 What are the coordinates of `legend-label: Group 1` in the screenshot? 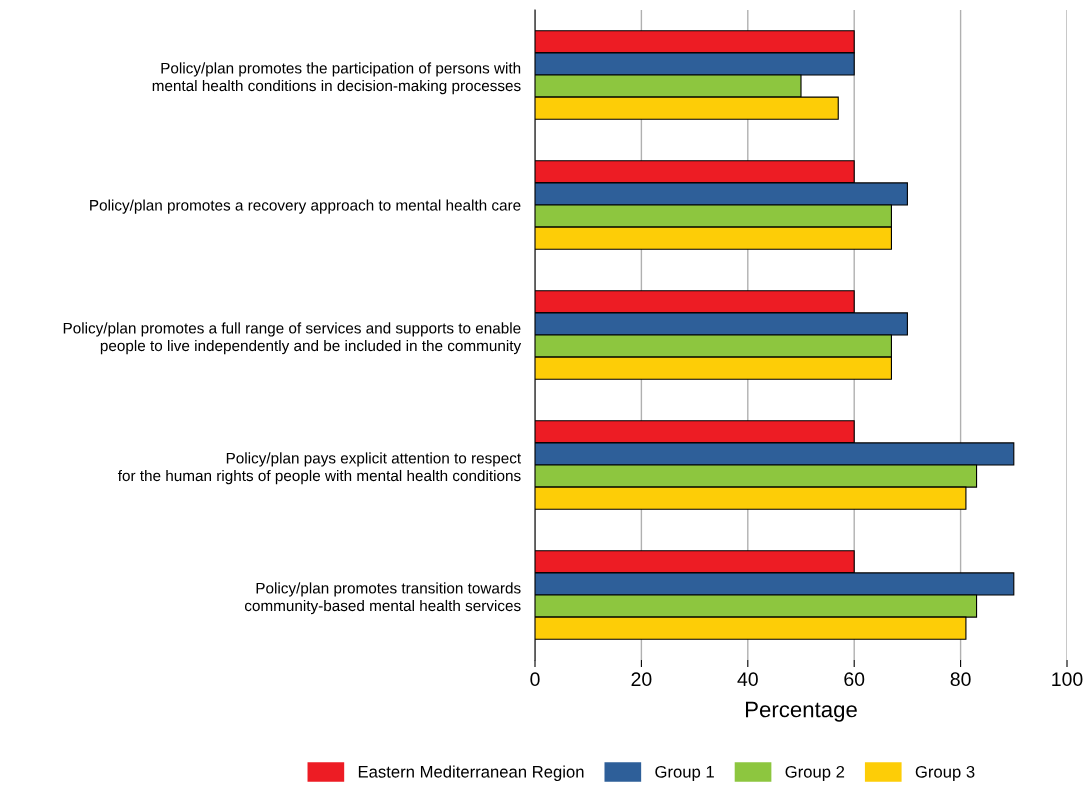 It's located at (684, 773).